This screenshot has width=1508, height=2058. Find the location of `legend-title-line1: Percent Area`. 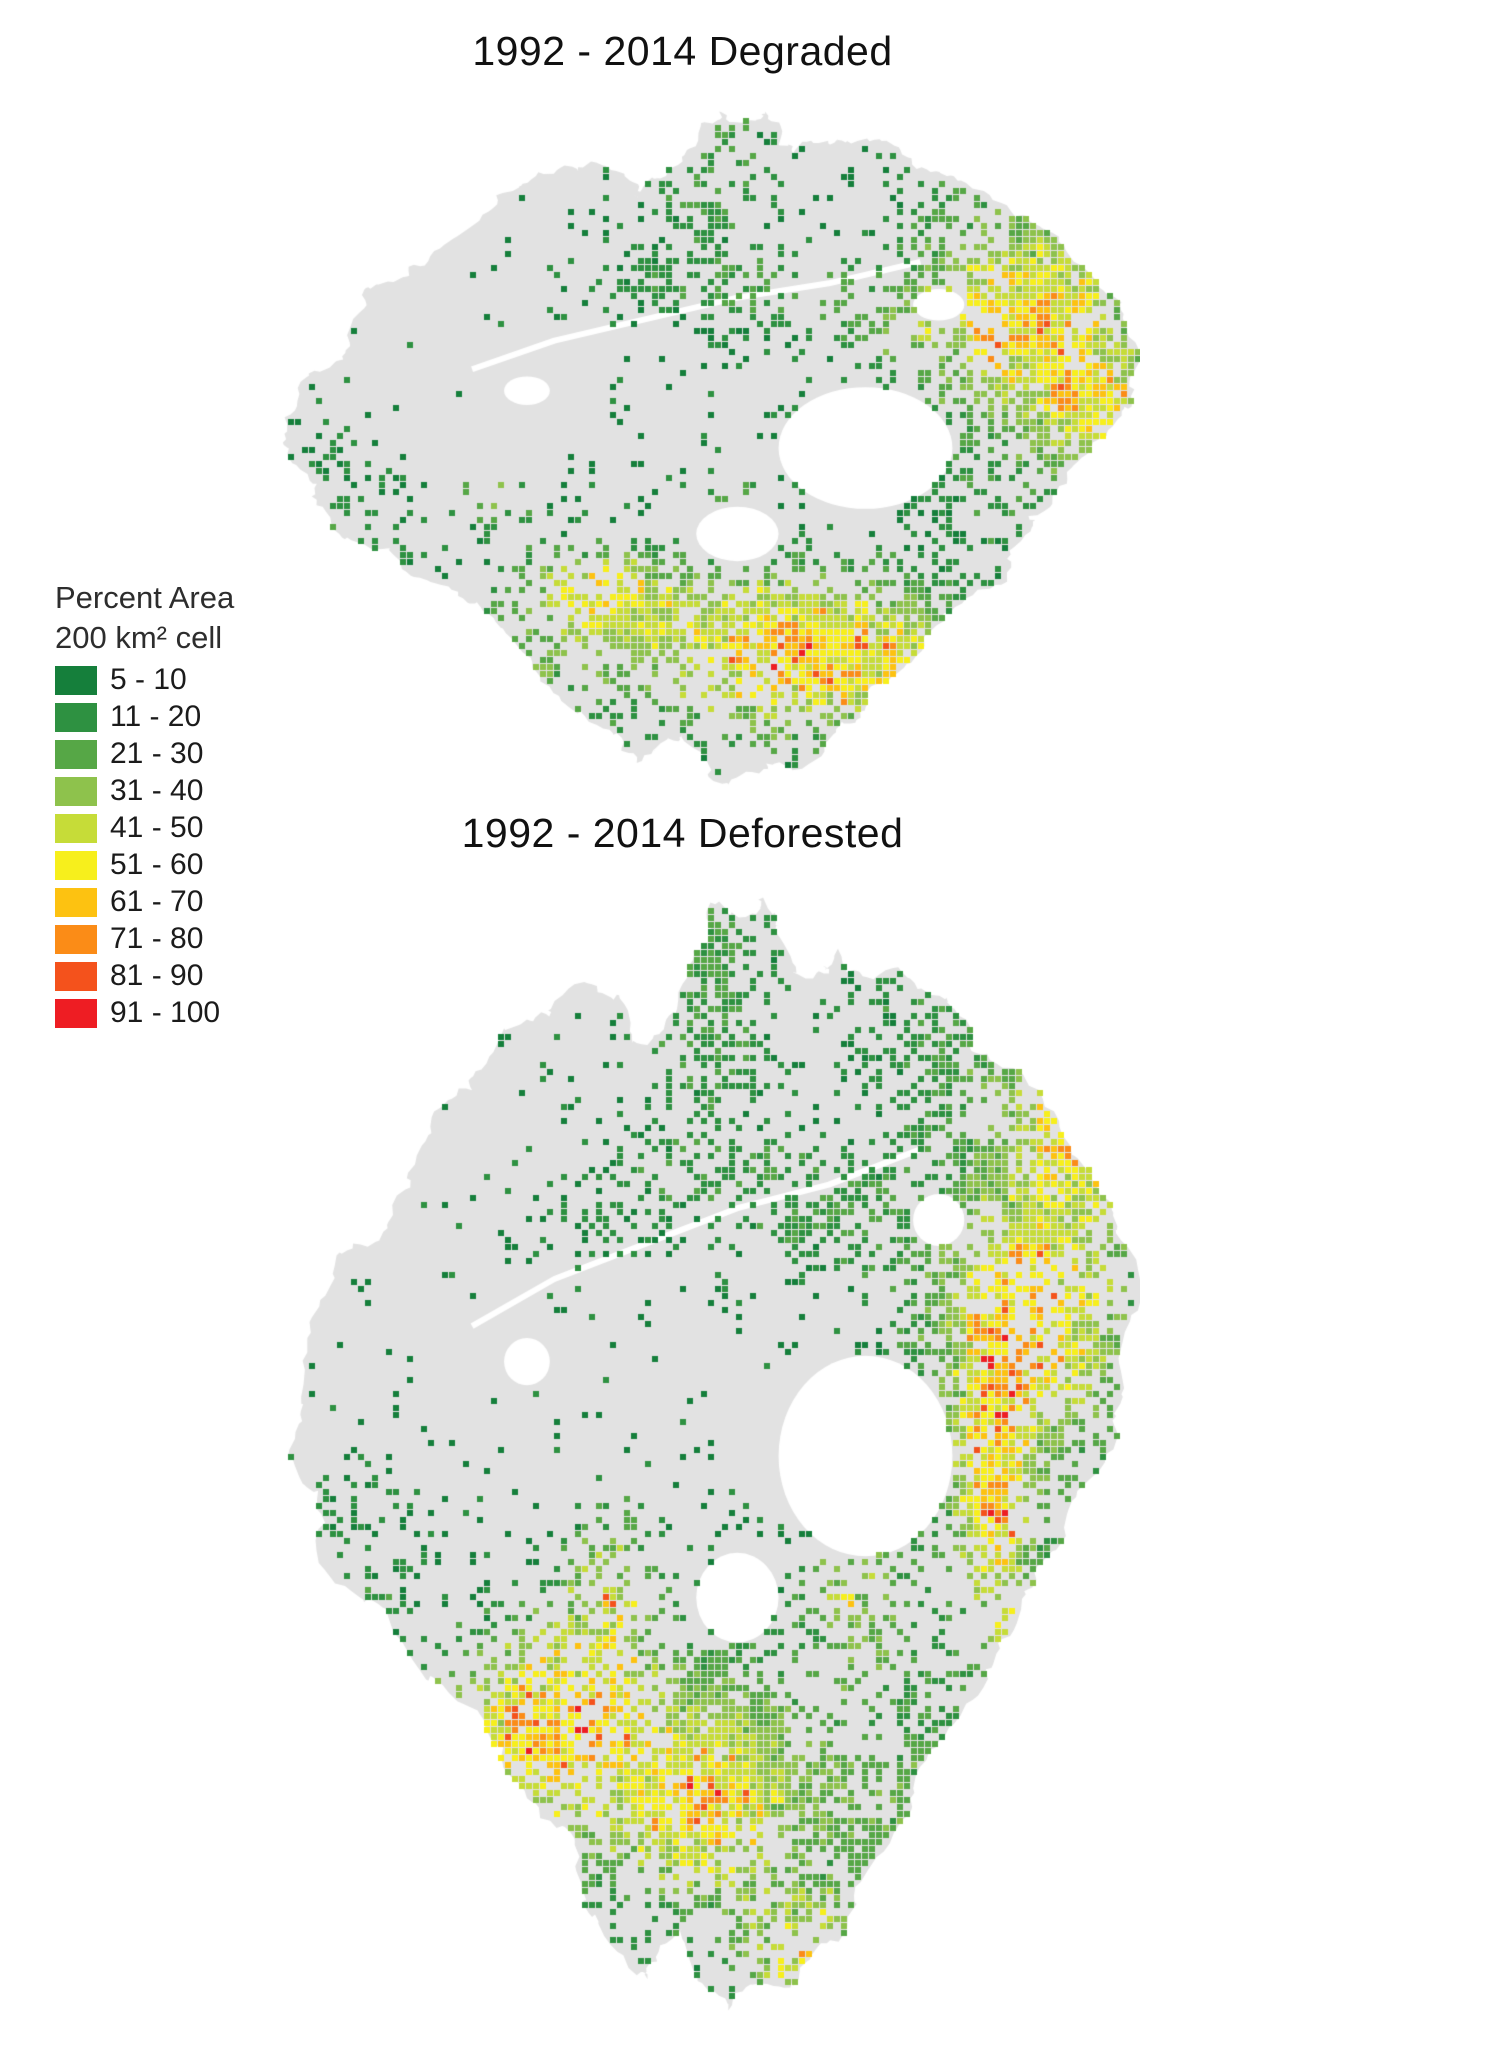

legend-title-line1: Percent Area is located at coordinates (145, 597).